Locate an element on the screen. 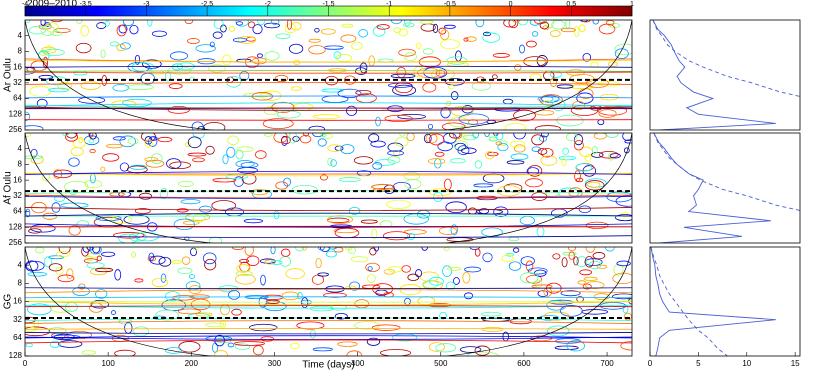  x-tick-label: 5 is located at coordinates (698, 363).